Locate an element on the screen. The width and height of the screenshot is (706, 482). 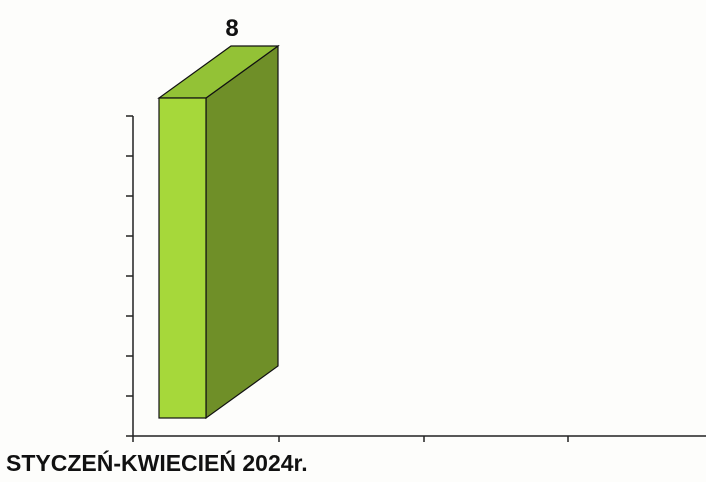
data-label-0: 8 is located at coordinates (231, 28).